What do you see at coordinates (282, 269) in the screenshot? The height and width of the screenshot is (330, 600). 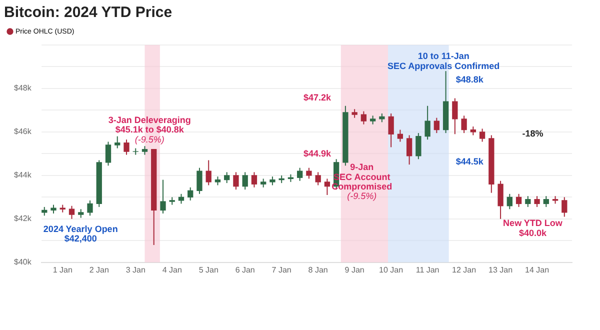 I see `x-tick-label: 7 Jan` at bounding box center [282, 269].